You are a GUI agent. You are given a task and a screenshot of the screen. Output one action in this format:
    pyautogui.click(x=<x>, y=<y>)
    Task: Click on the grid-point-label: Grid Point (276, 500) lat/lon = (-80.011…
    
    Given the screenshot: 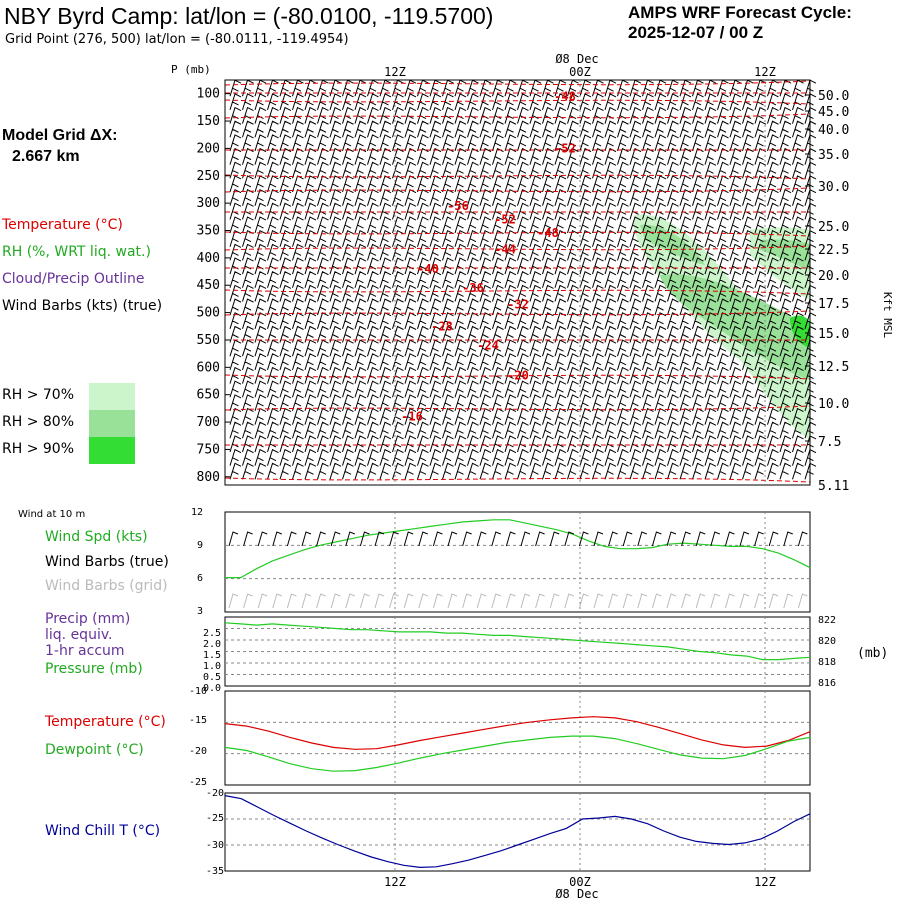 What is the action you would take?
    pyautogui.click(x=177, y=39)
    